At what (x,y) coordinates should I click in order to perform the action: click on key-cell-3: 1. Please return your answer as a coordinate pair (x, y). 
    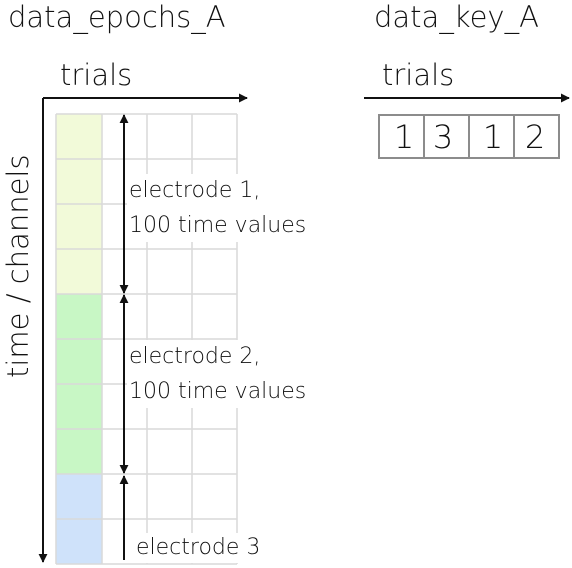
    Looking at the image, I should click on (493, 137).